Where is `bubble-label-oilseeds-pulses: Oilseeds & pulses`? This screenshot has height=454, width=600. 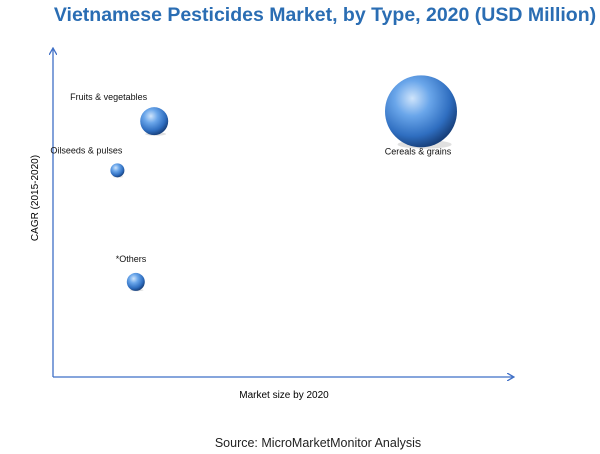 bubble-label-oilseeds-pulses: Oilseeds & pulses is located at coordinates (86, 150).